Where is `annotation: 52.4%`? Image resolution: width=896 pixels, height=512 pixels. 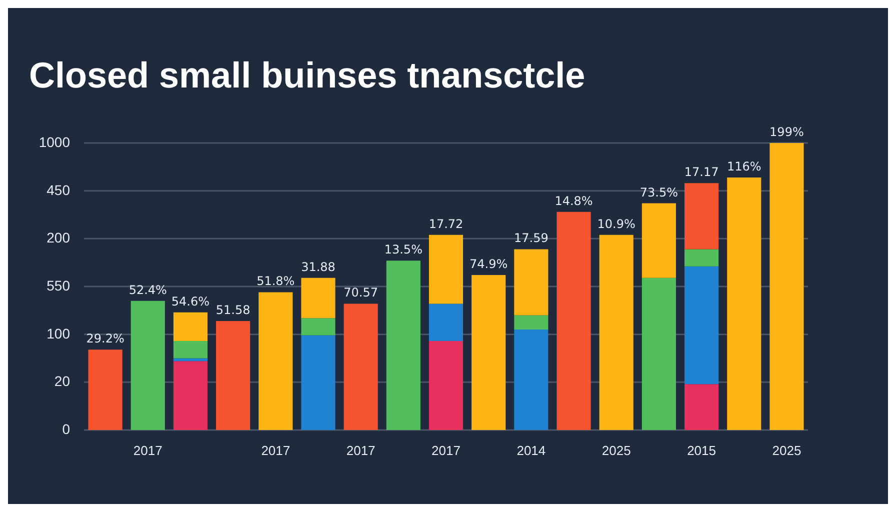 annotation: 52.4% is located at coordinates (147, 289).